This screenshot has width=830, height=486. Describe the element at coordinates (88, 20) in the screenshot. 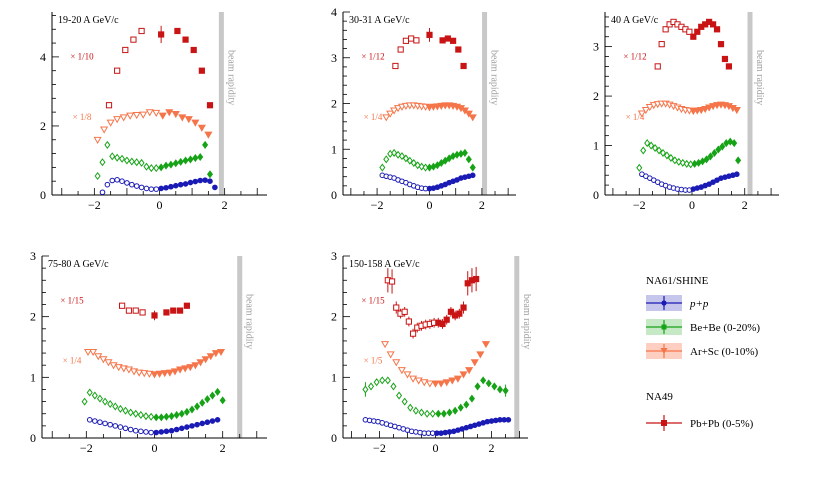

I see `panel-title: 19-20 A GeV/c` at that location.